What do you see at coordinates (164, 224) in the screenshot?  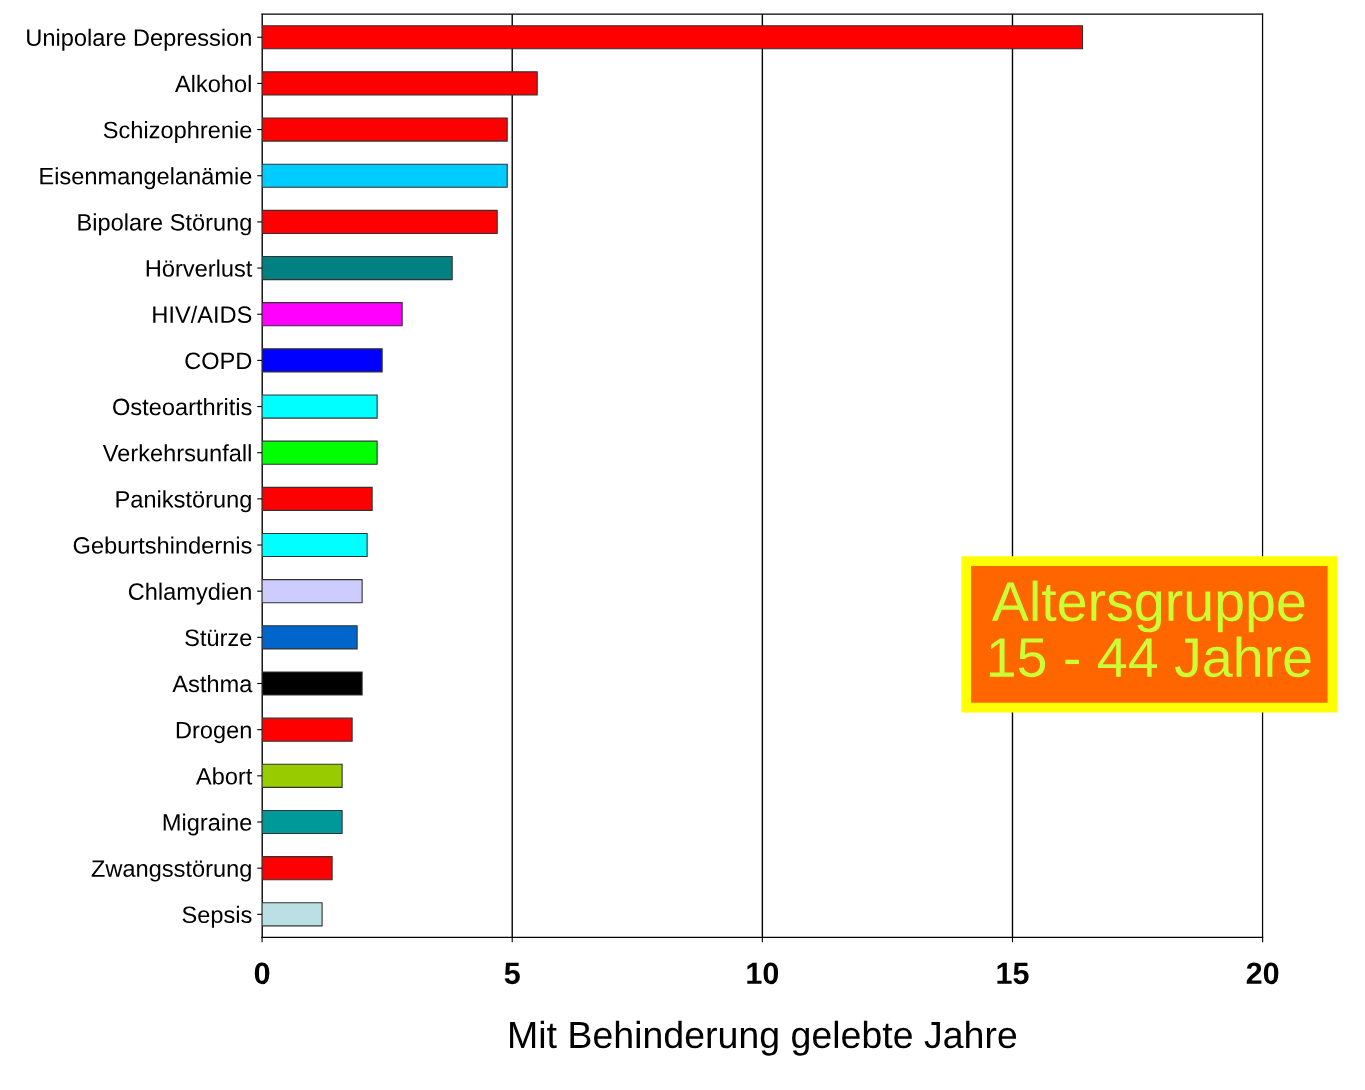 I see `y-tick-label: Bipolare Störung` at bounding box center [164, 224].